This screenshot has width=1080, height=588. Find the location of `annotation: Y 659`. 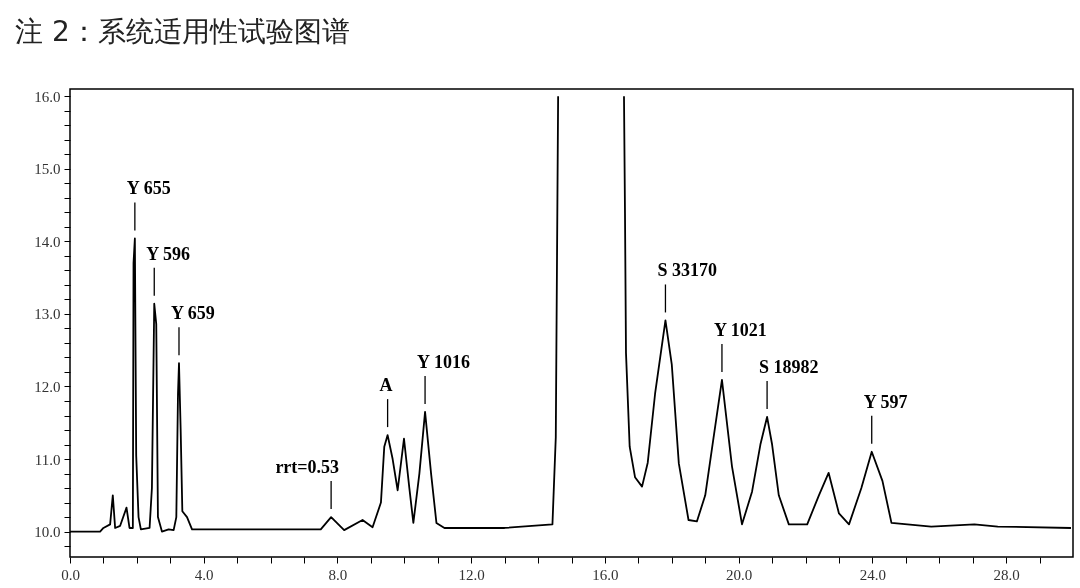

annotation: Y 659 is located at coordinates (192, 313).